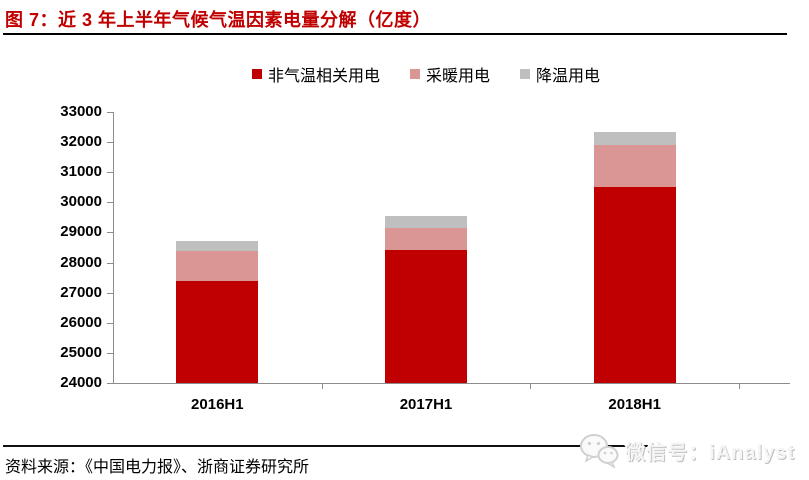  What do you see at coordinates (451, 383) in the screenshot?
I see `x-axis-line` at bounding box center [451, 383].